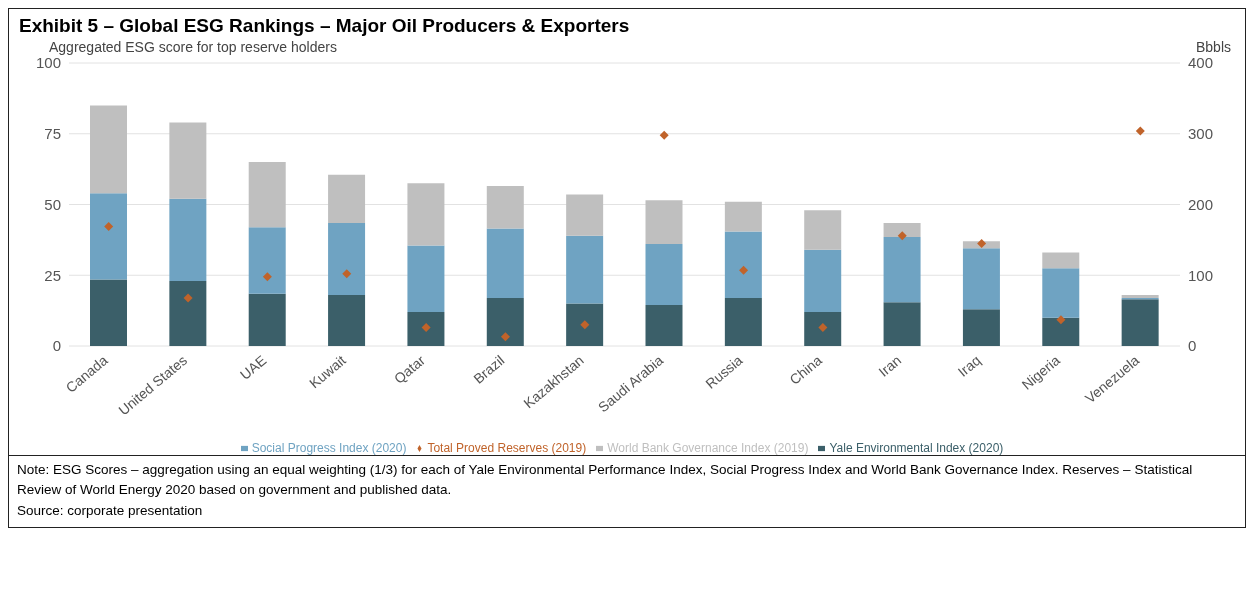  I want to click on y-axis-title: Aggregated ESG score for top reserve holders, so click(193, 47).